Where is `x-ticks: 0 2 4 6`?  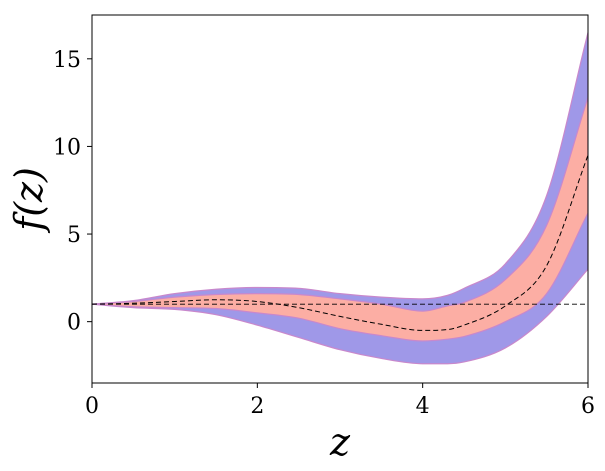
x-ticks: 0 2 4 6 is located at coordinates (340, 401).